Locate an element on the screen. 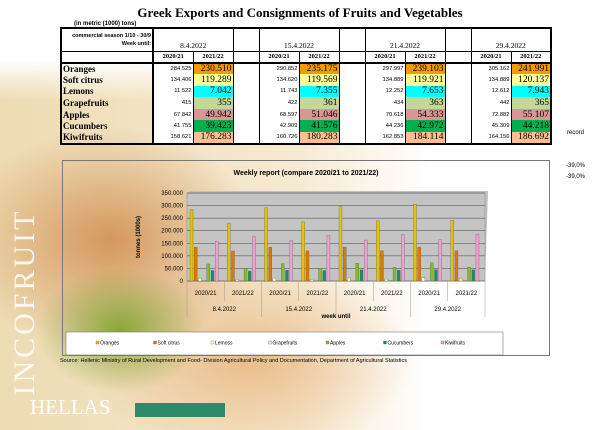  value-2020-21: 434 is located at coordinates (384, 103).